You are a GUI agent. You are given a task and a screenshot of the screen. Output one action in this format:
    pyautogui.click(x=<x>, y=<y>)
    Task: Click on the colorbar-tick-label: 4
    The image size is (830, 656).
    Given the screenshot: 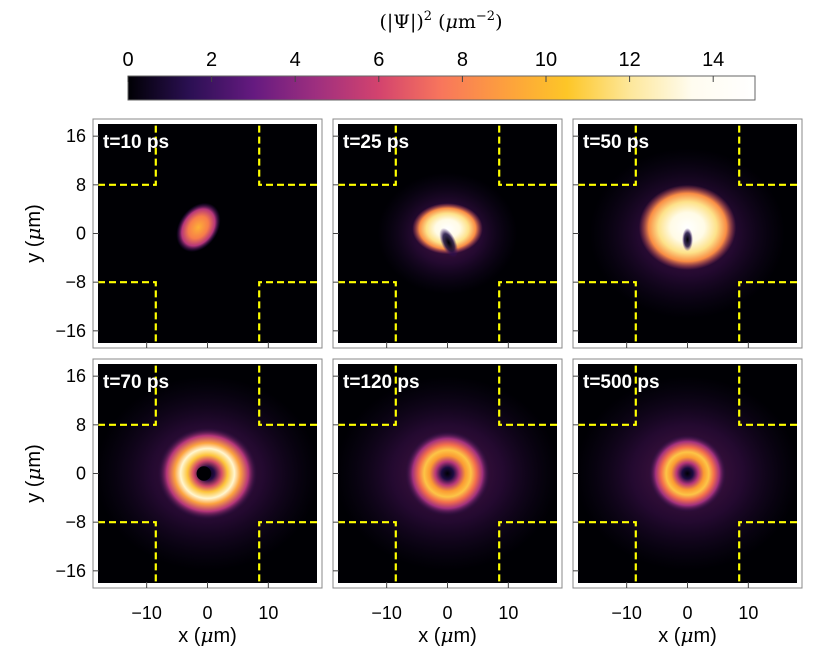 What is the action you would take?
    pyautogui.click(x=295, y=60)
    